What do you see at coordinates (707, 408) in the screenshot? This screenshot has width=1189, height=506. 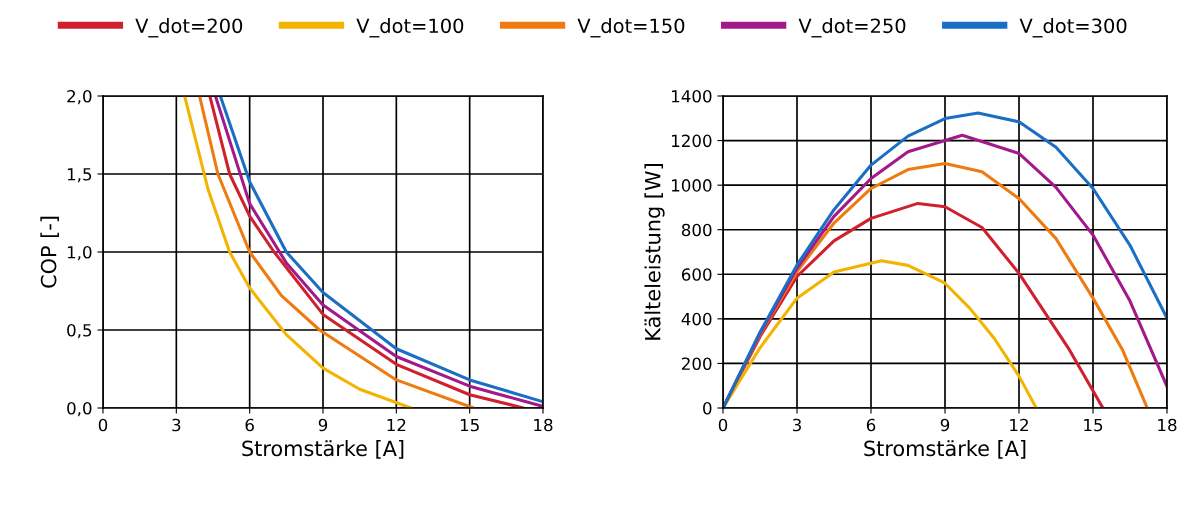 I see `y-tick-label: 0` at bounding box center [707, 408].